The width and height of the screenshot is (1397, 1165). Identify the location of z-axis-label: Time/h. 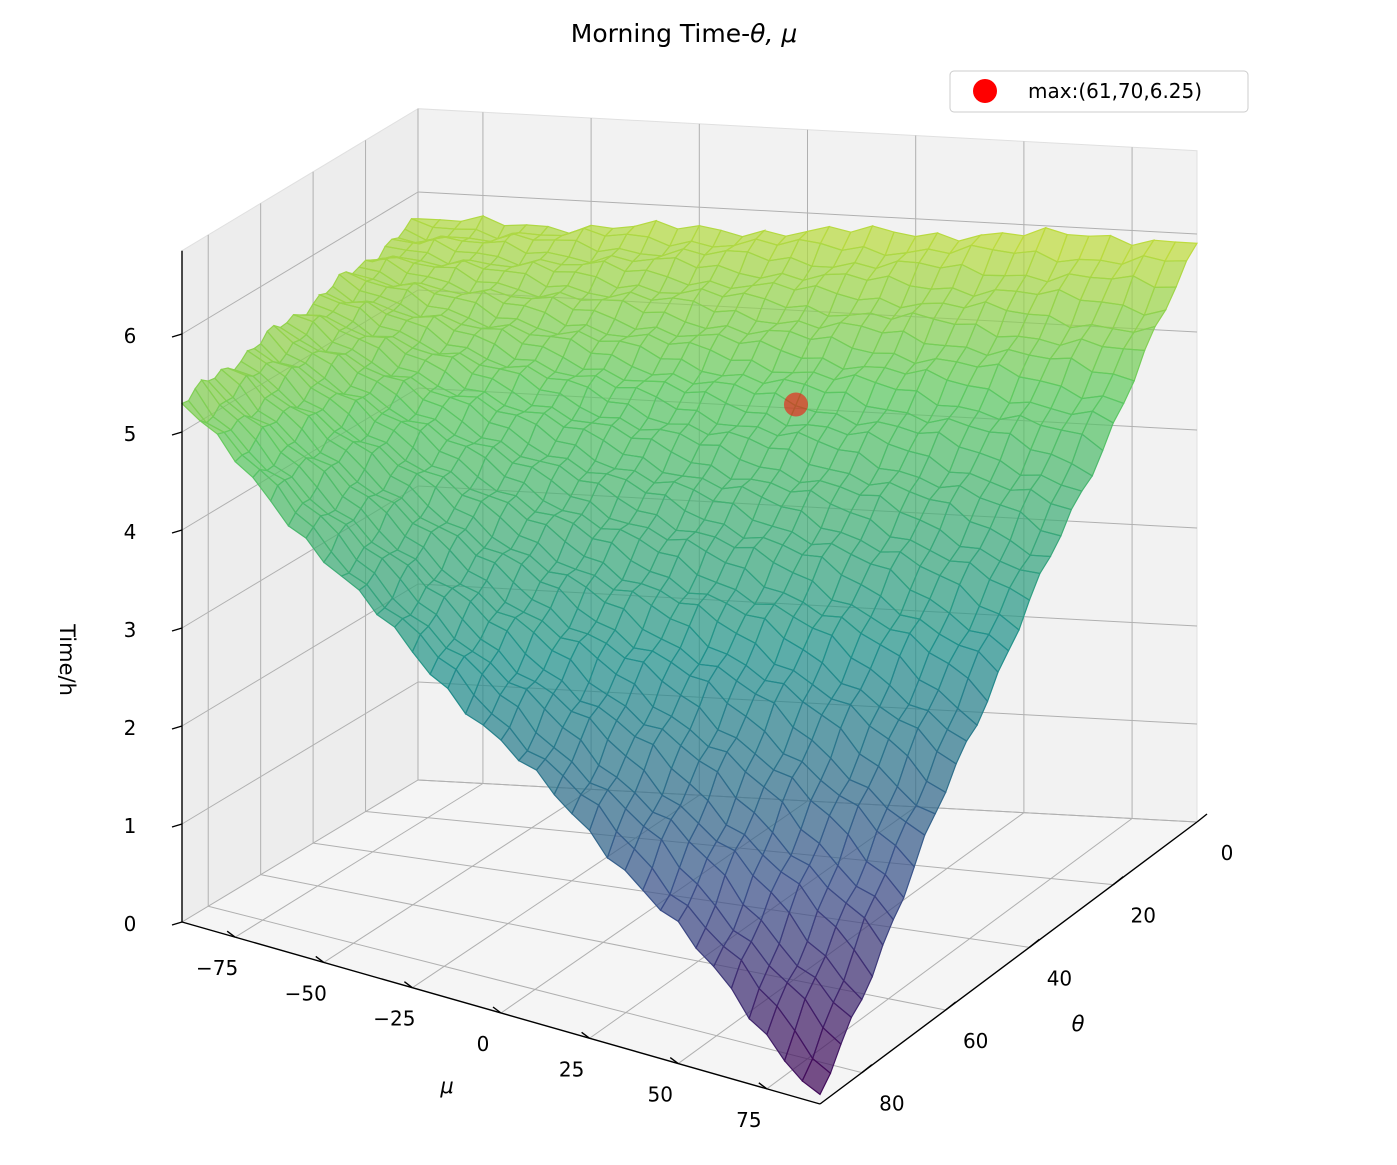
(67, 659).